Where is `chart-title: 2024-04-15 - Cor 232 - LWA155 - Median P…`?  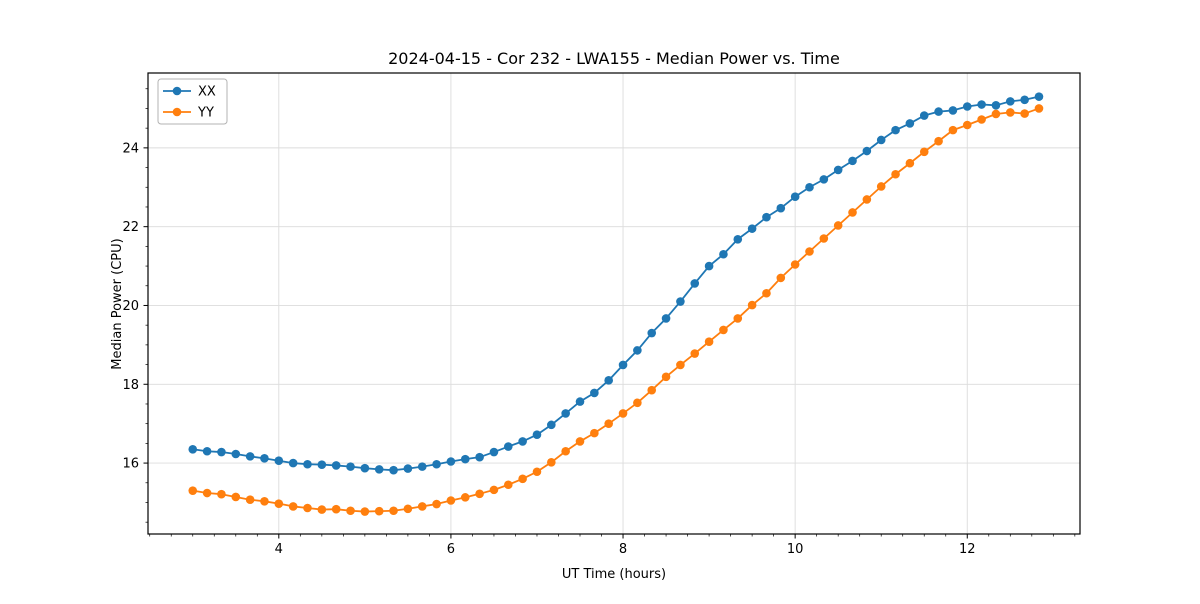
chart-title: 2024-04-15 - Cor 232 - LWA155 - Median P… is located at coordinates (614, 58).